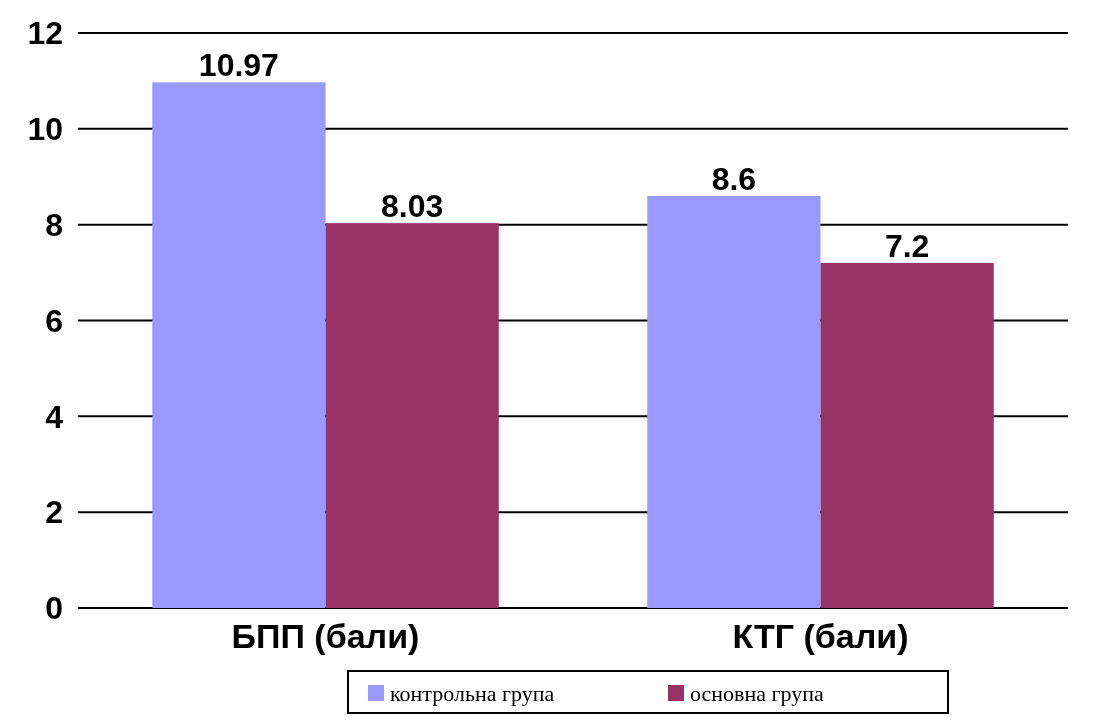  I want to click on data-label: 7.2, so click(907, 246).